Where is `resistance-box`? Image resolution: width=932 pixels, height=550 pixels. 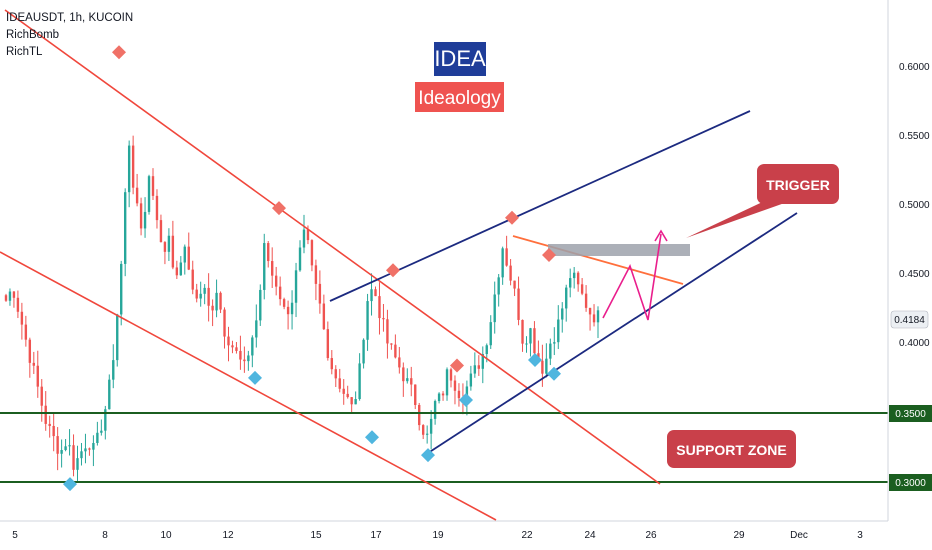
resistance-box is located at coordinates (619, 250).